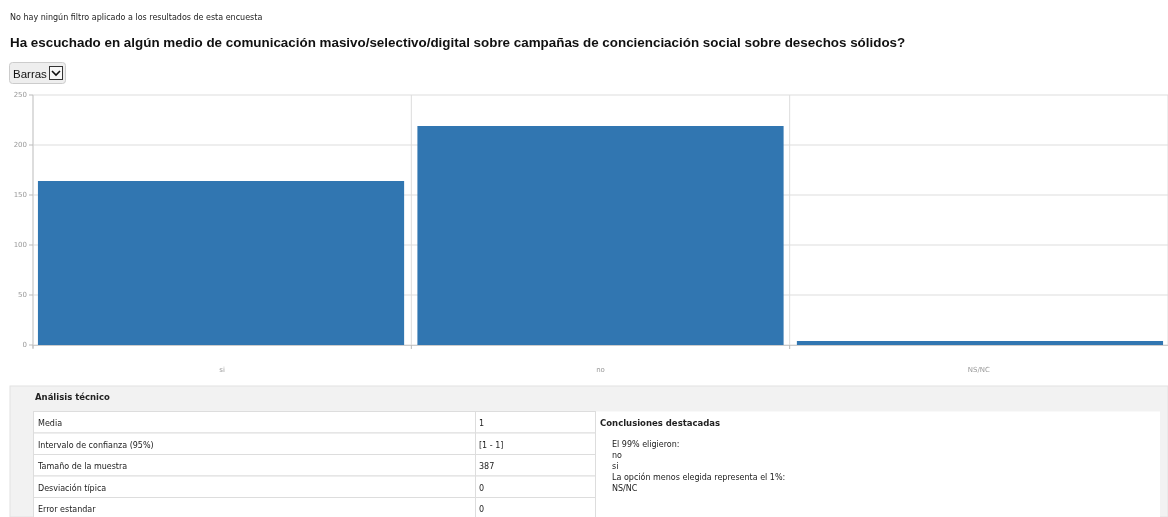  What do you see at coordinates (72, 487) in the screenshot?
I see `text: Desviación típica` at bounding box center [72, 487].